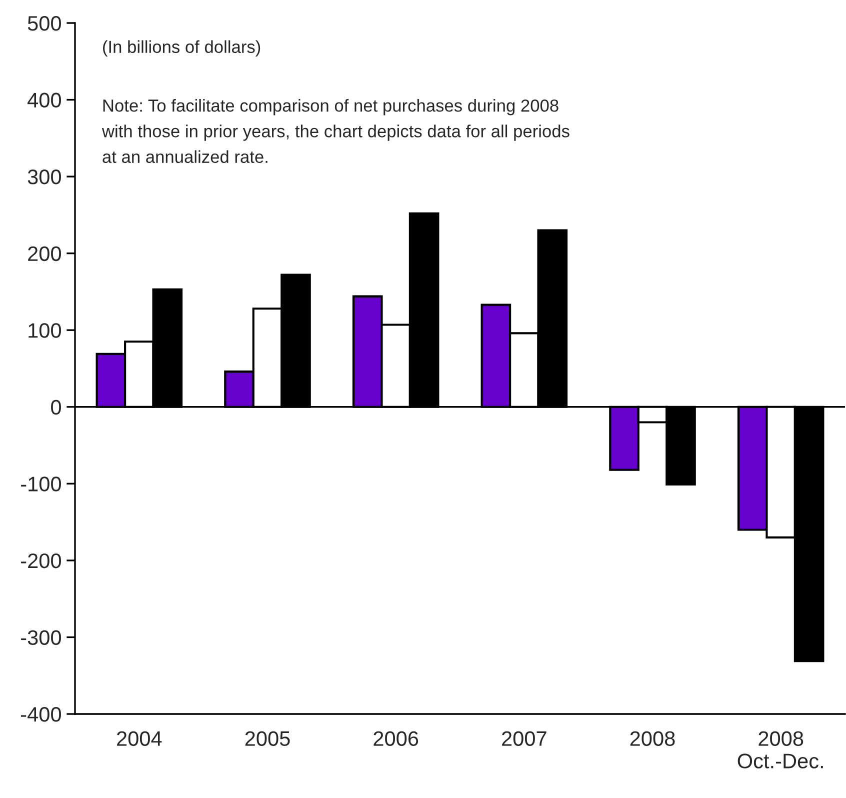  I want to click on annotation: Note: To facilitate comparison of net purchases during 2008 with those in prior years, the chart depicts data for all periods at an annualized rate., so click(336, 131).